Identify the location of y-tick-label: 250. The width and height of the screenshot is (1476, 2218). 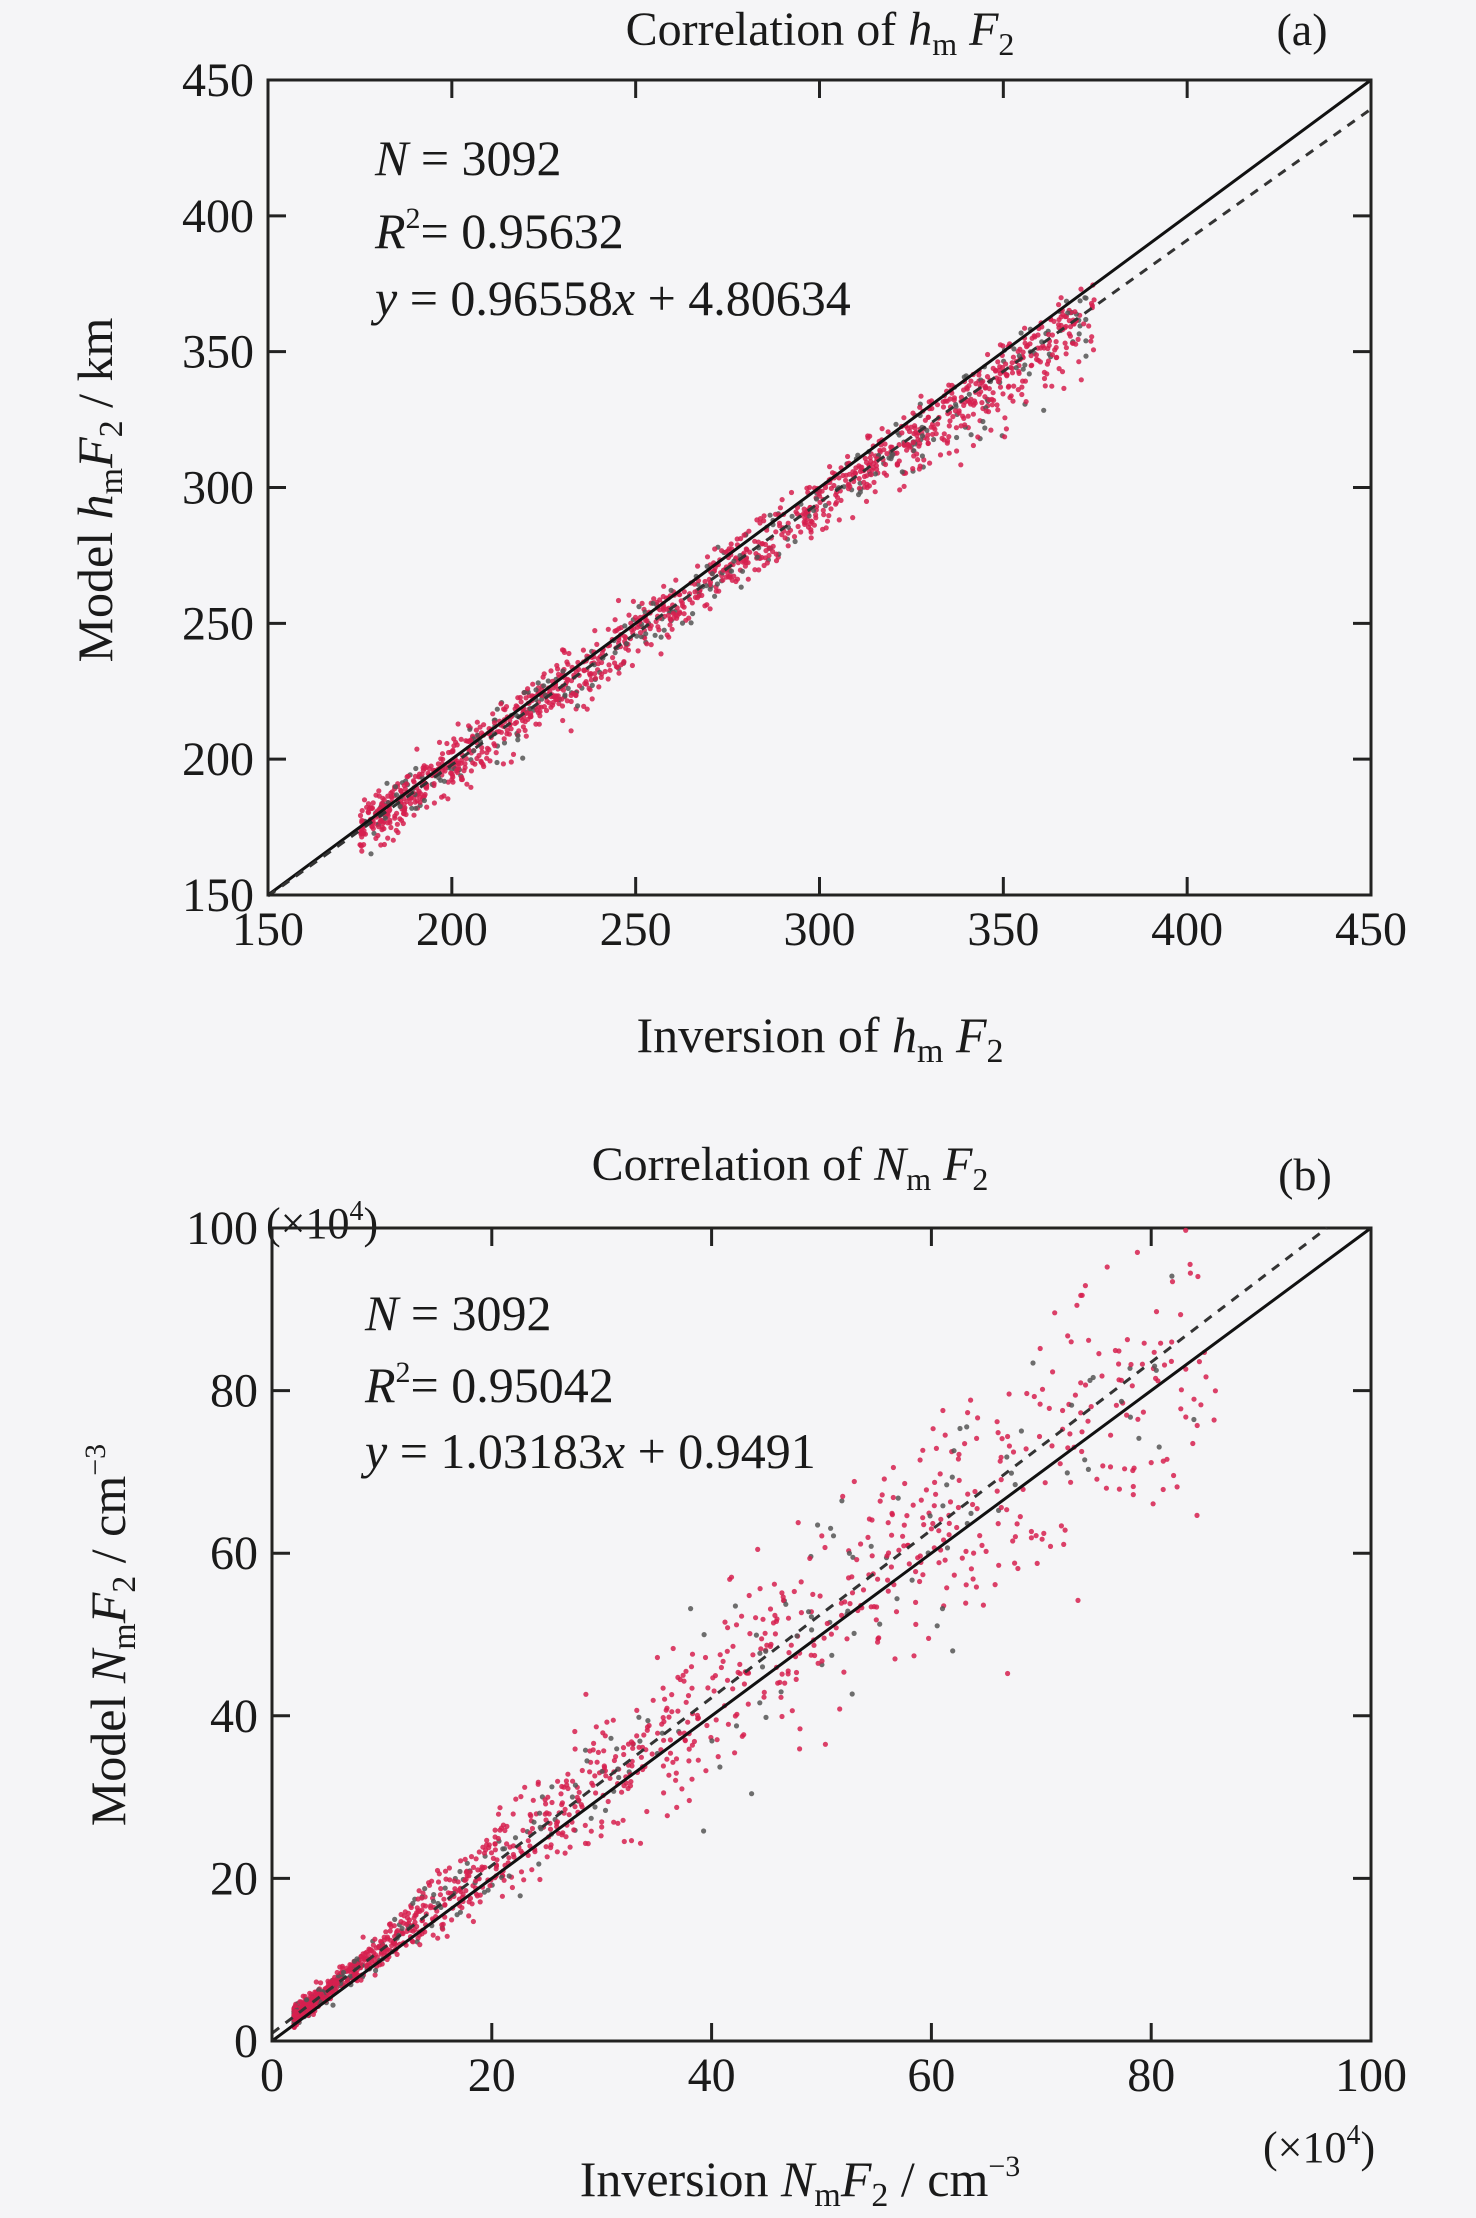
(218, 623).